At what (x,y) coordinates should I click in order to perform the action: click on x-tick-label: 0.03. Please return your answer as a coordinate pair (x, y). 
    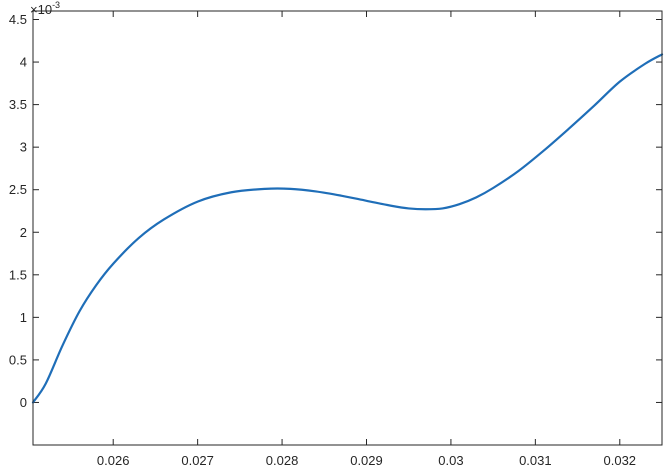
    Looking at the image, I should click on (450, 460).